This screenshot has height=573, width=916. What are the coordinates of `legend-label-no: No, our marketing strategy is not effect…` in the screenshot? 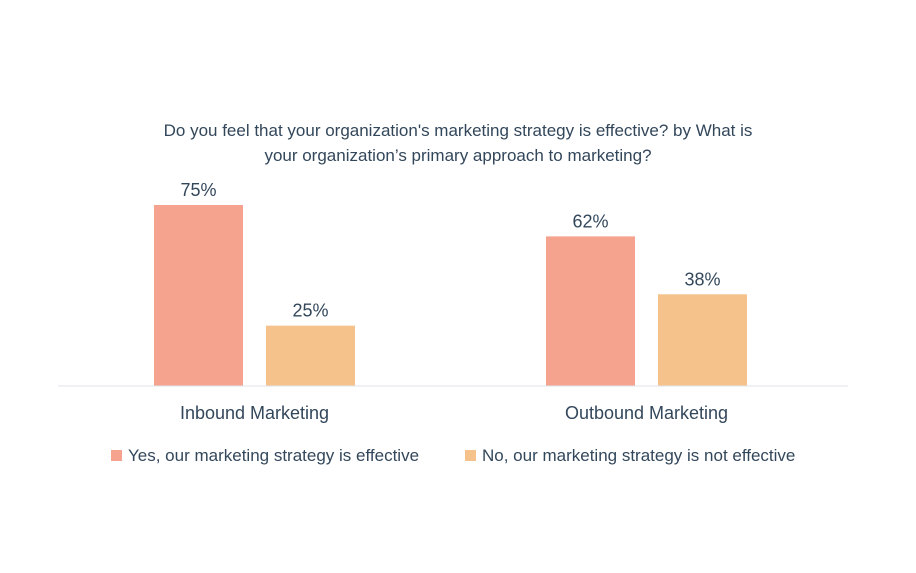 It's located at (638, 455).